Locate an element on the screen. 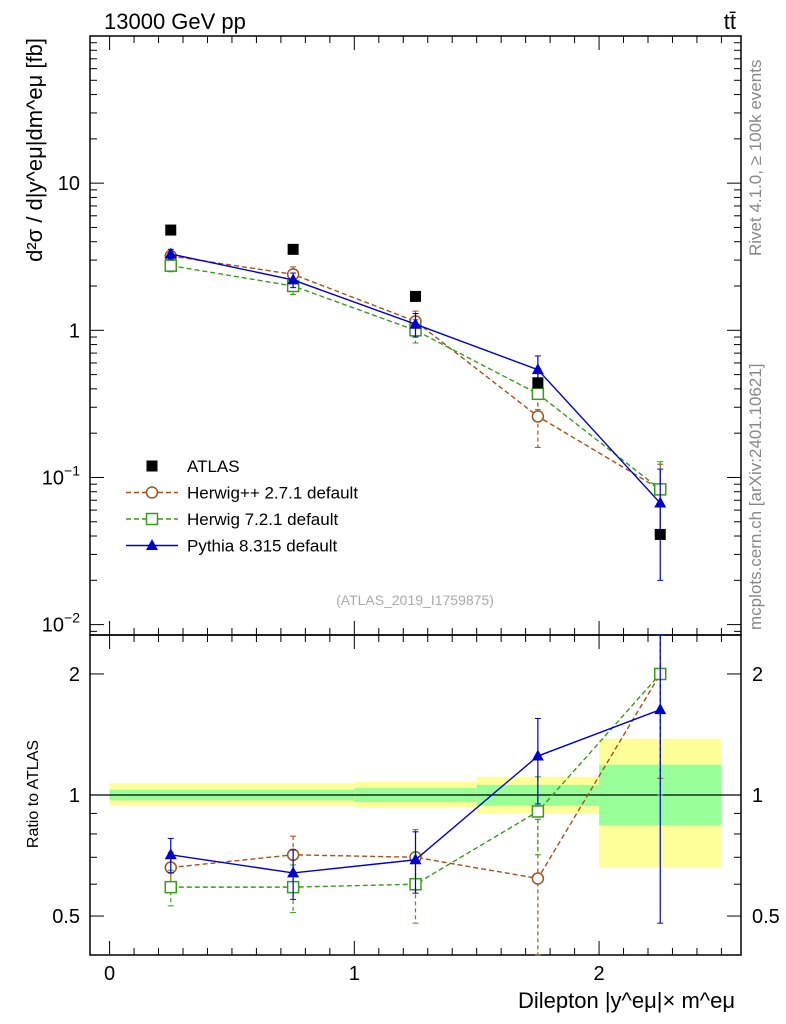 The image size is (786, 1024). ratio-series-line-herwigpp is located at coordinates (415, 776).